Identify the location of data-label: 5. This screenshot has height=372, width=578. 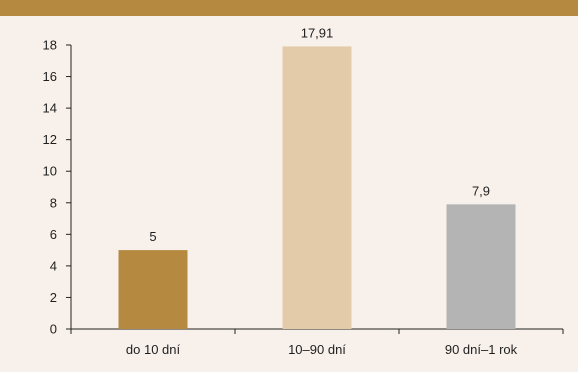
(152, 236).